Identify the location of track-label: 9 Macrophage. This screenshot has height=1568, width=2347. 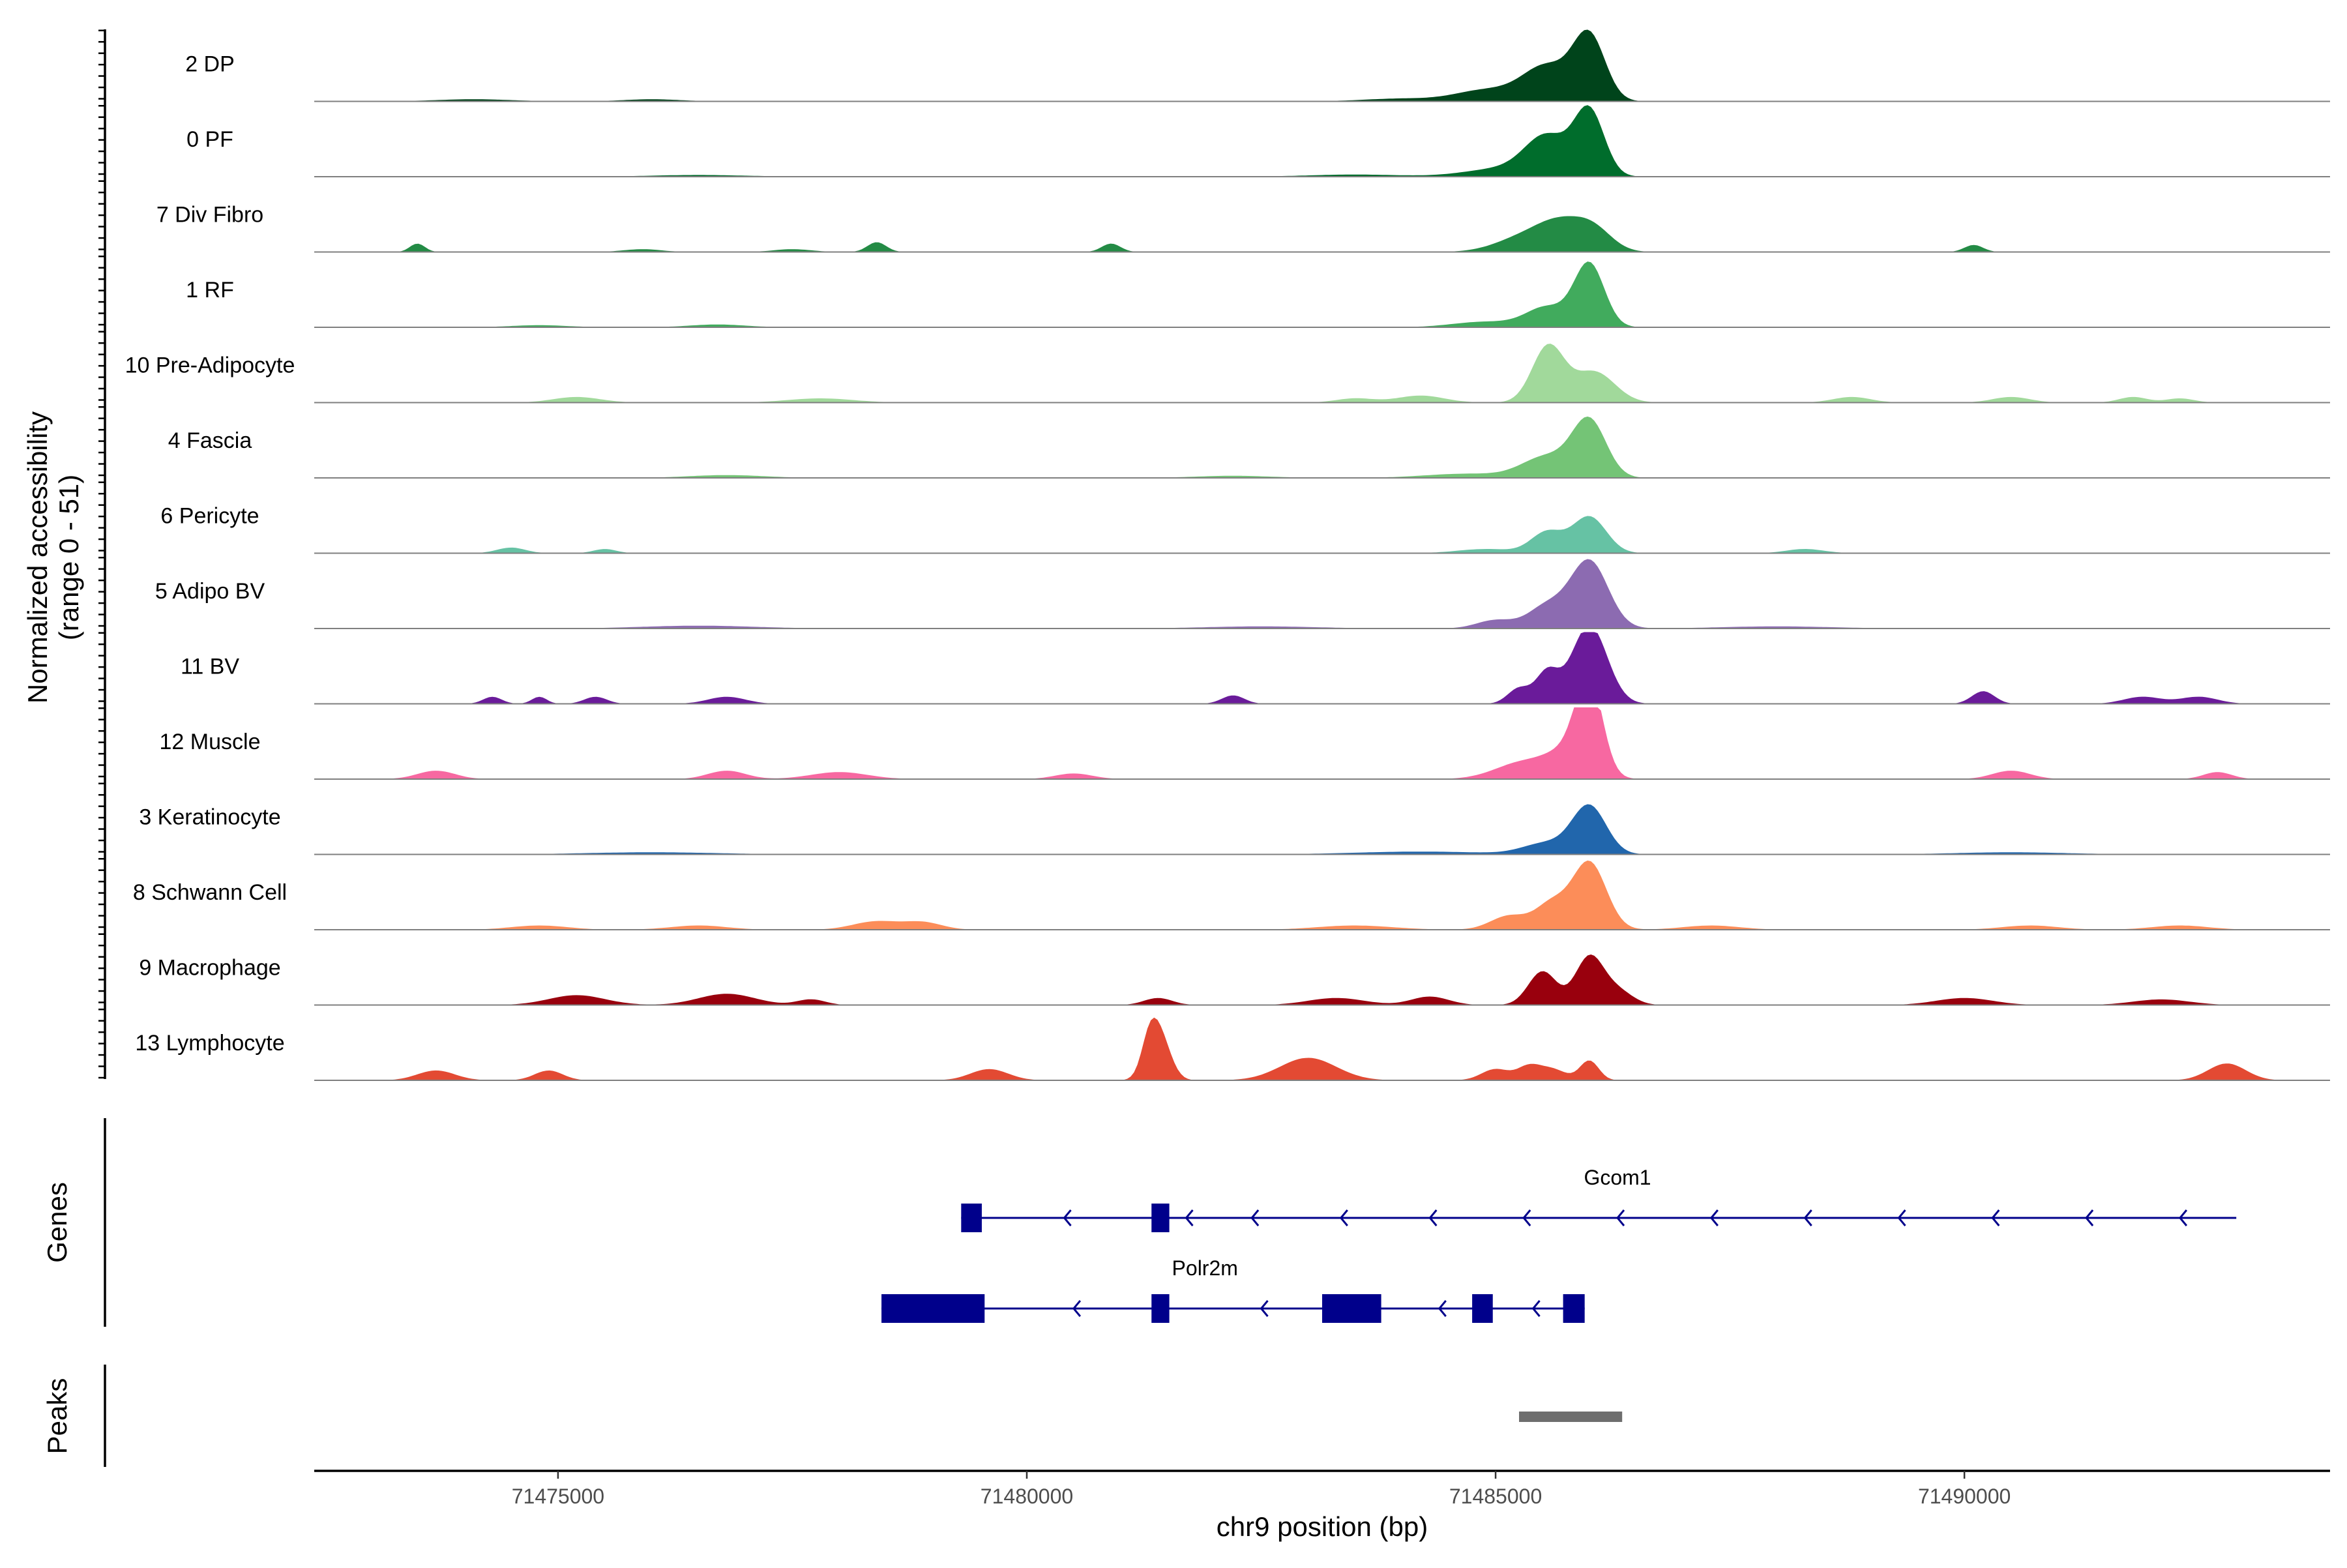
(209, 969).